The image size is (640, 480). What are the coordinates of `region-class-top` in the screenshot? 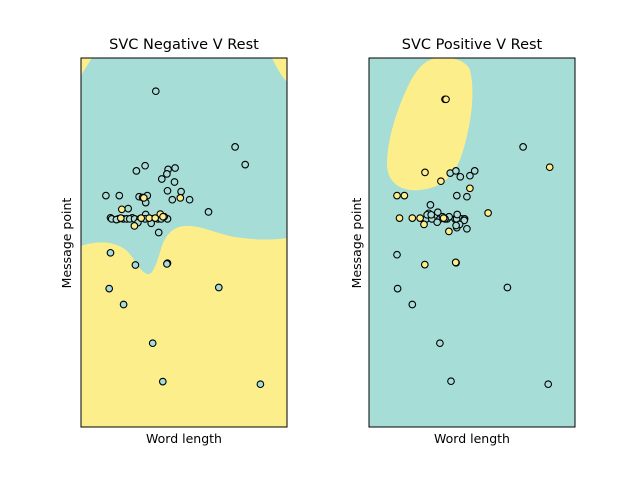 It's located at (86, 67).